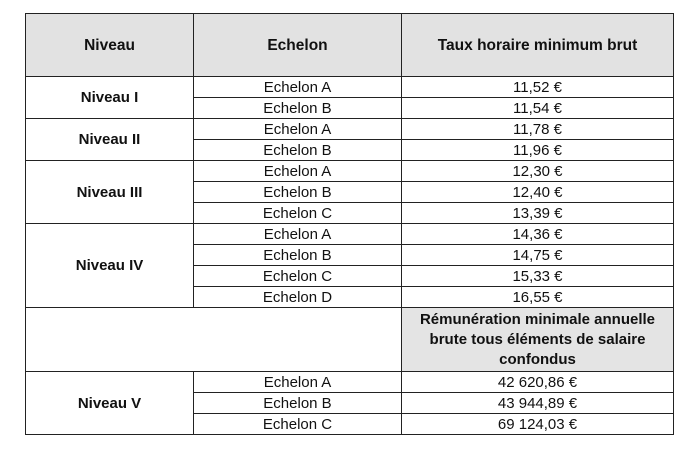 Image resolution: width=699 pixels, height=460 pixels. I want to click on niveau-cell: Niveau I, so click(109, 97).